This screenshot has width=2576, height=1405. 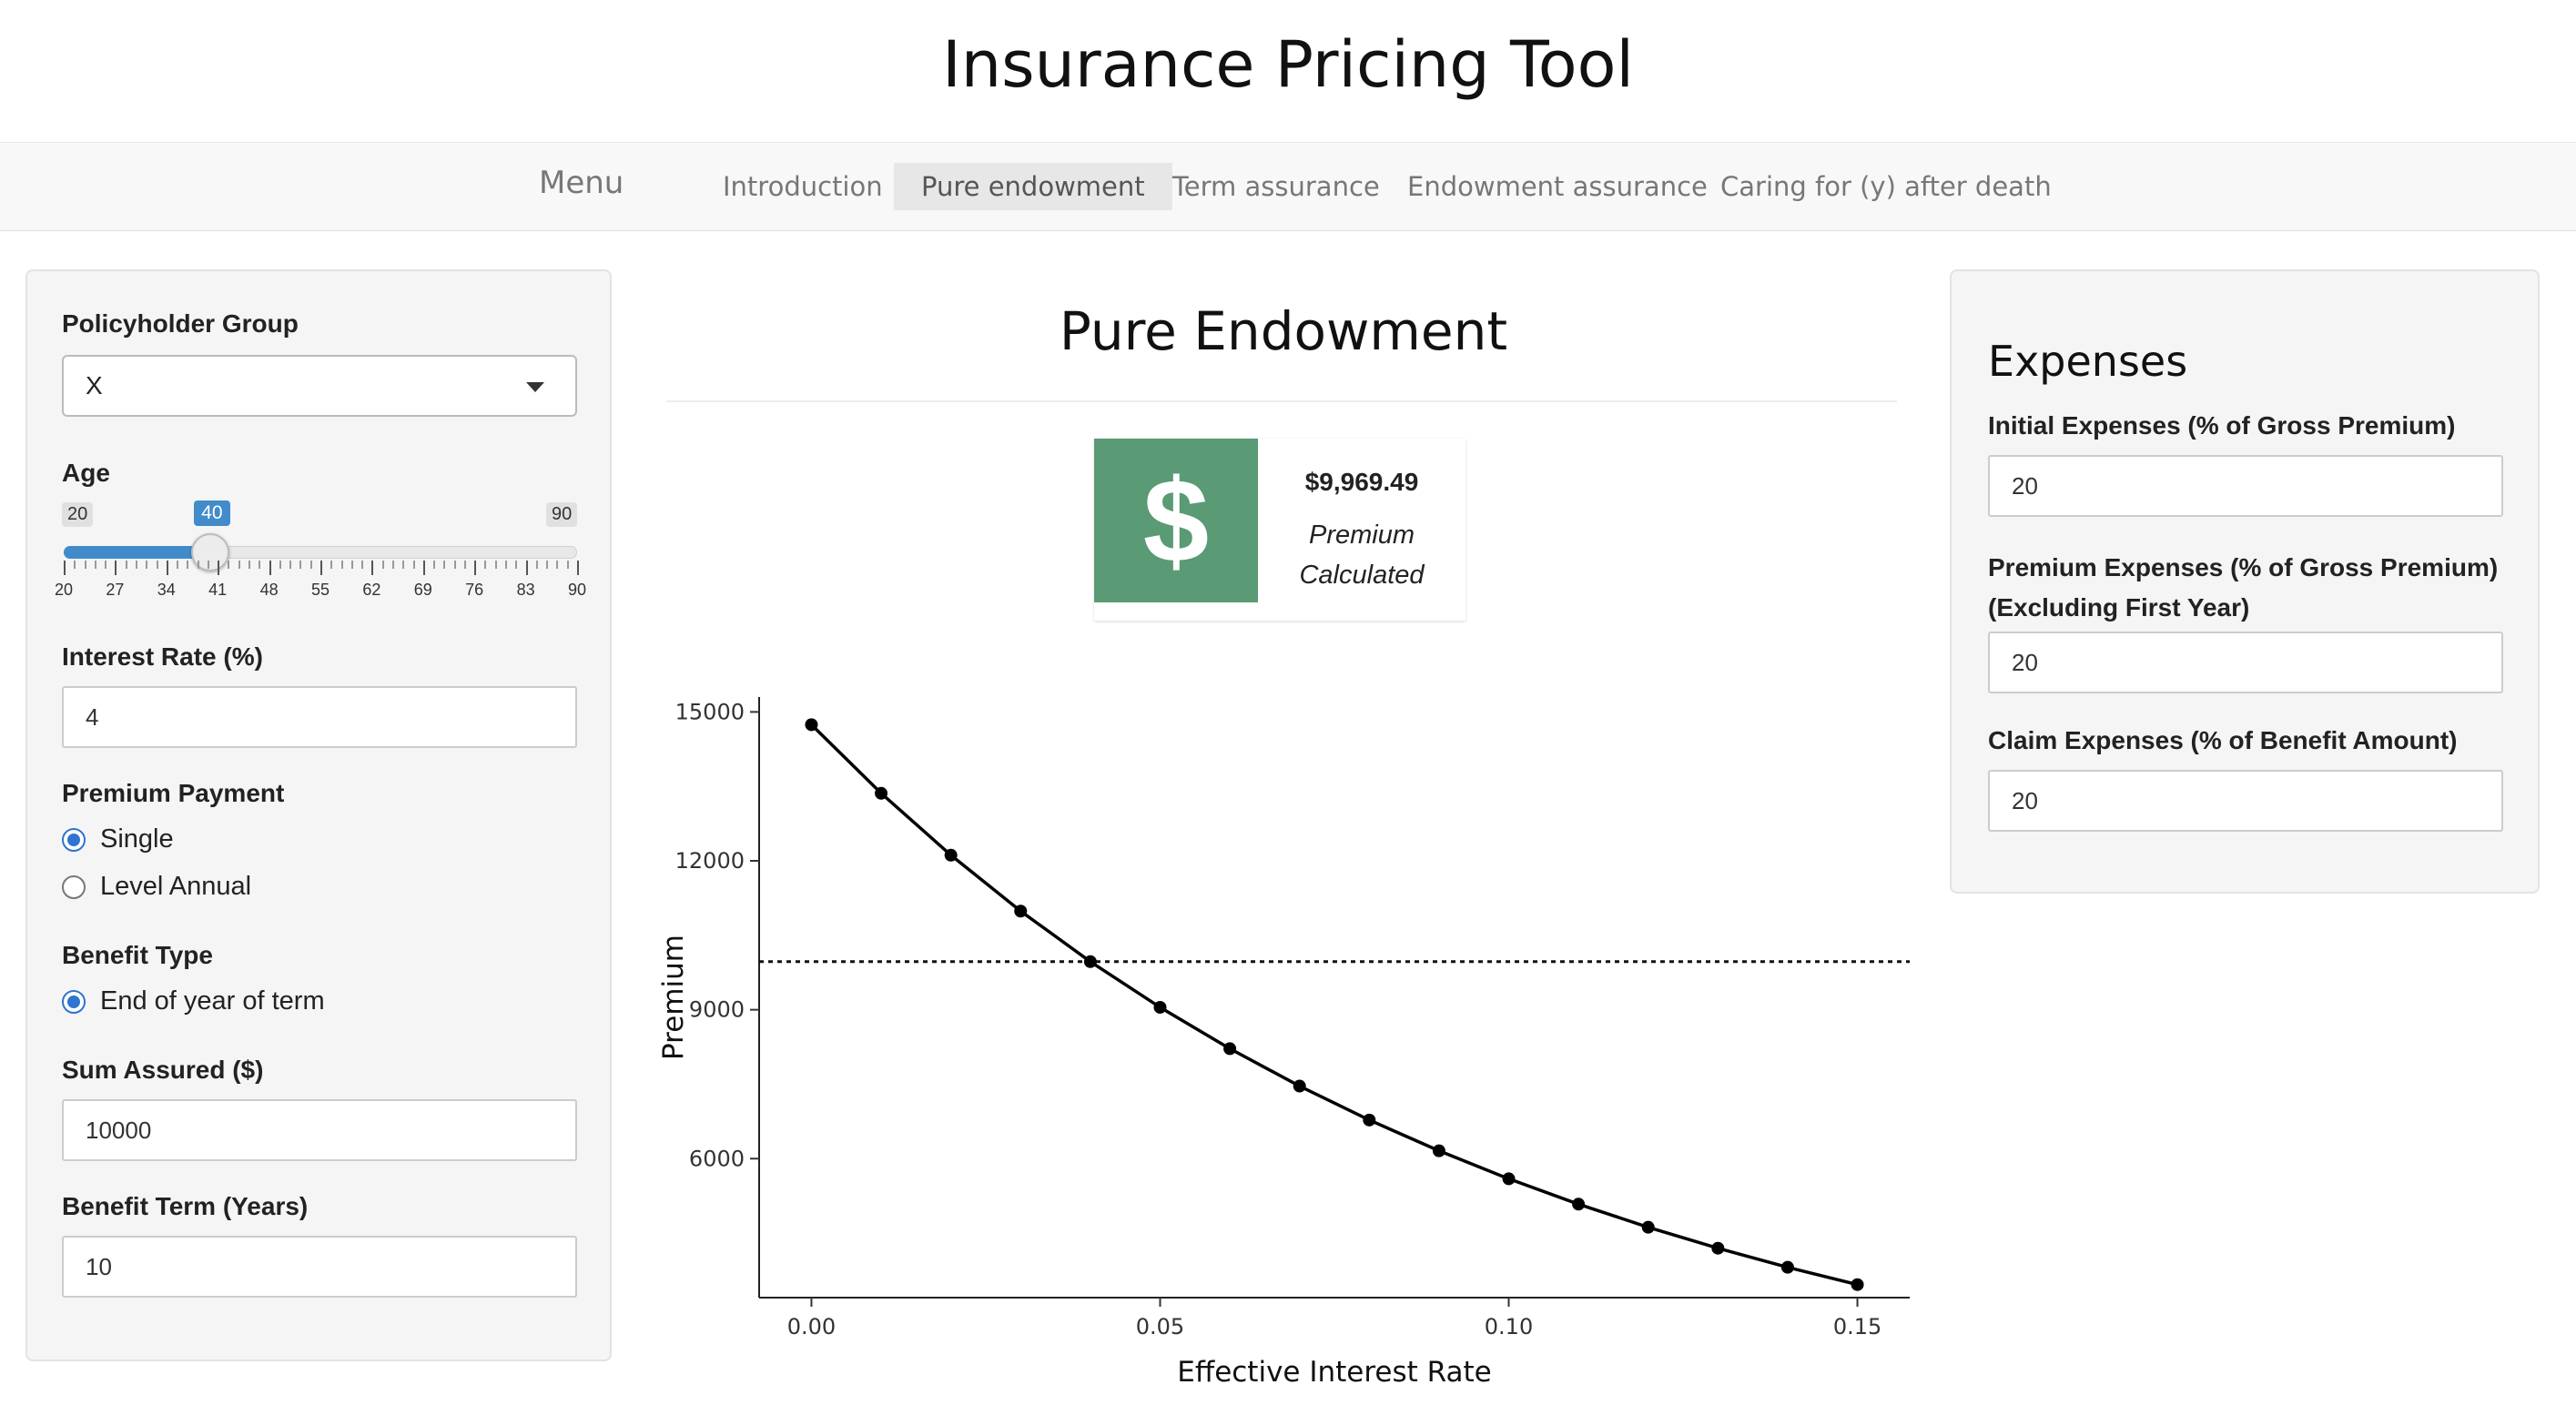 What do you see at coordinates (163, 1070) in the screenshot?
I see `sum-assured-label: Sum Assured ($)` at bounding box center [163, 1070].